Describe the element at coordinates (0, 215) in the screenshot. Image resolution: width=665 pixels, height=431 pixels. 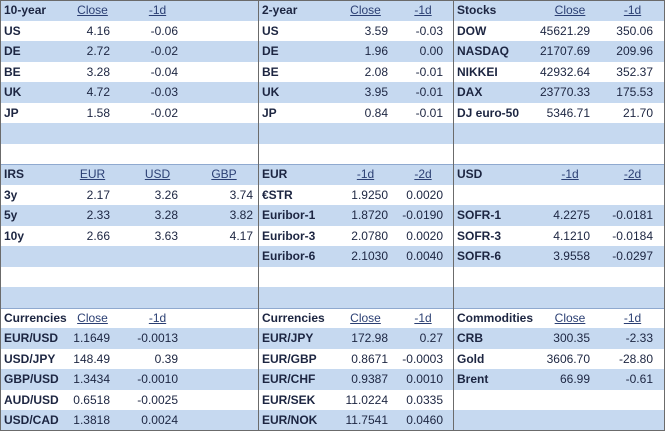
I see `column-divider` at that location.